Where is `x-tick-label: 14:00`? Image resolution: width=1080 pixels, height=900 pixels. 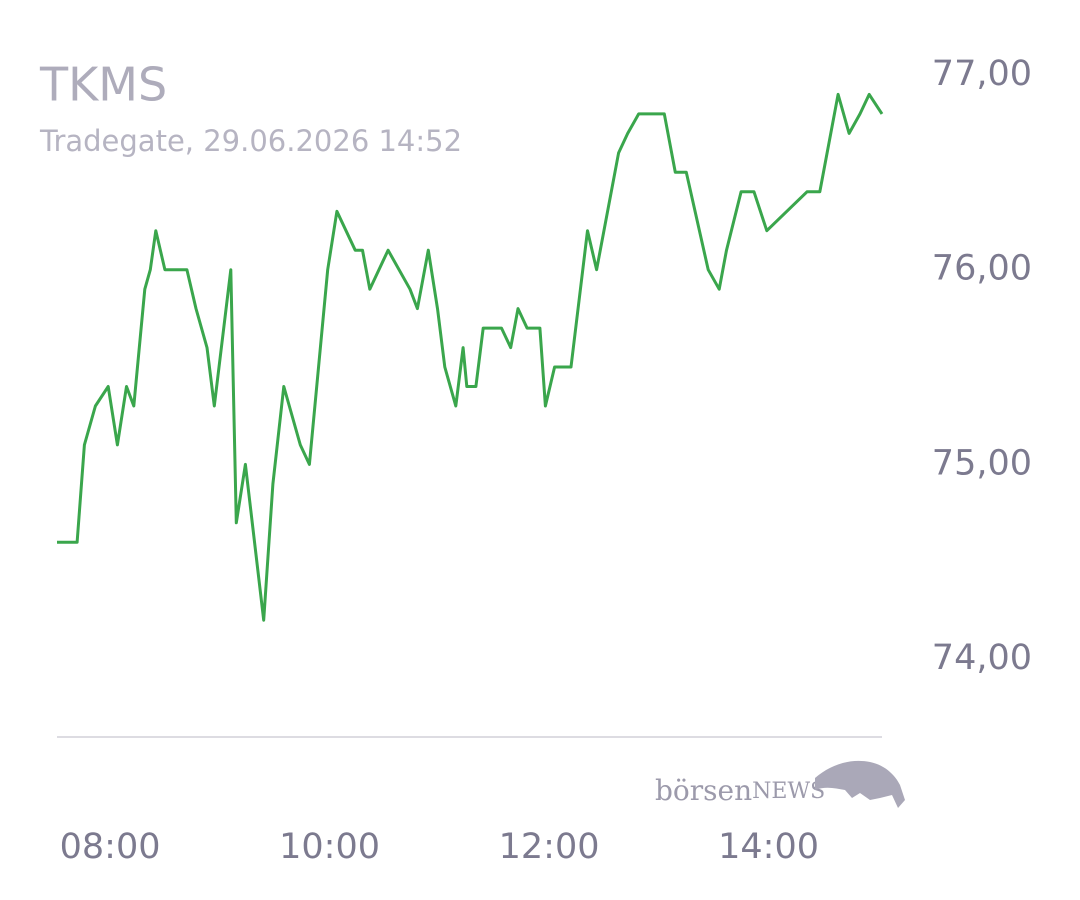
x-tick-label: 14:00 is located at coordinates (768, 847).